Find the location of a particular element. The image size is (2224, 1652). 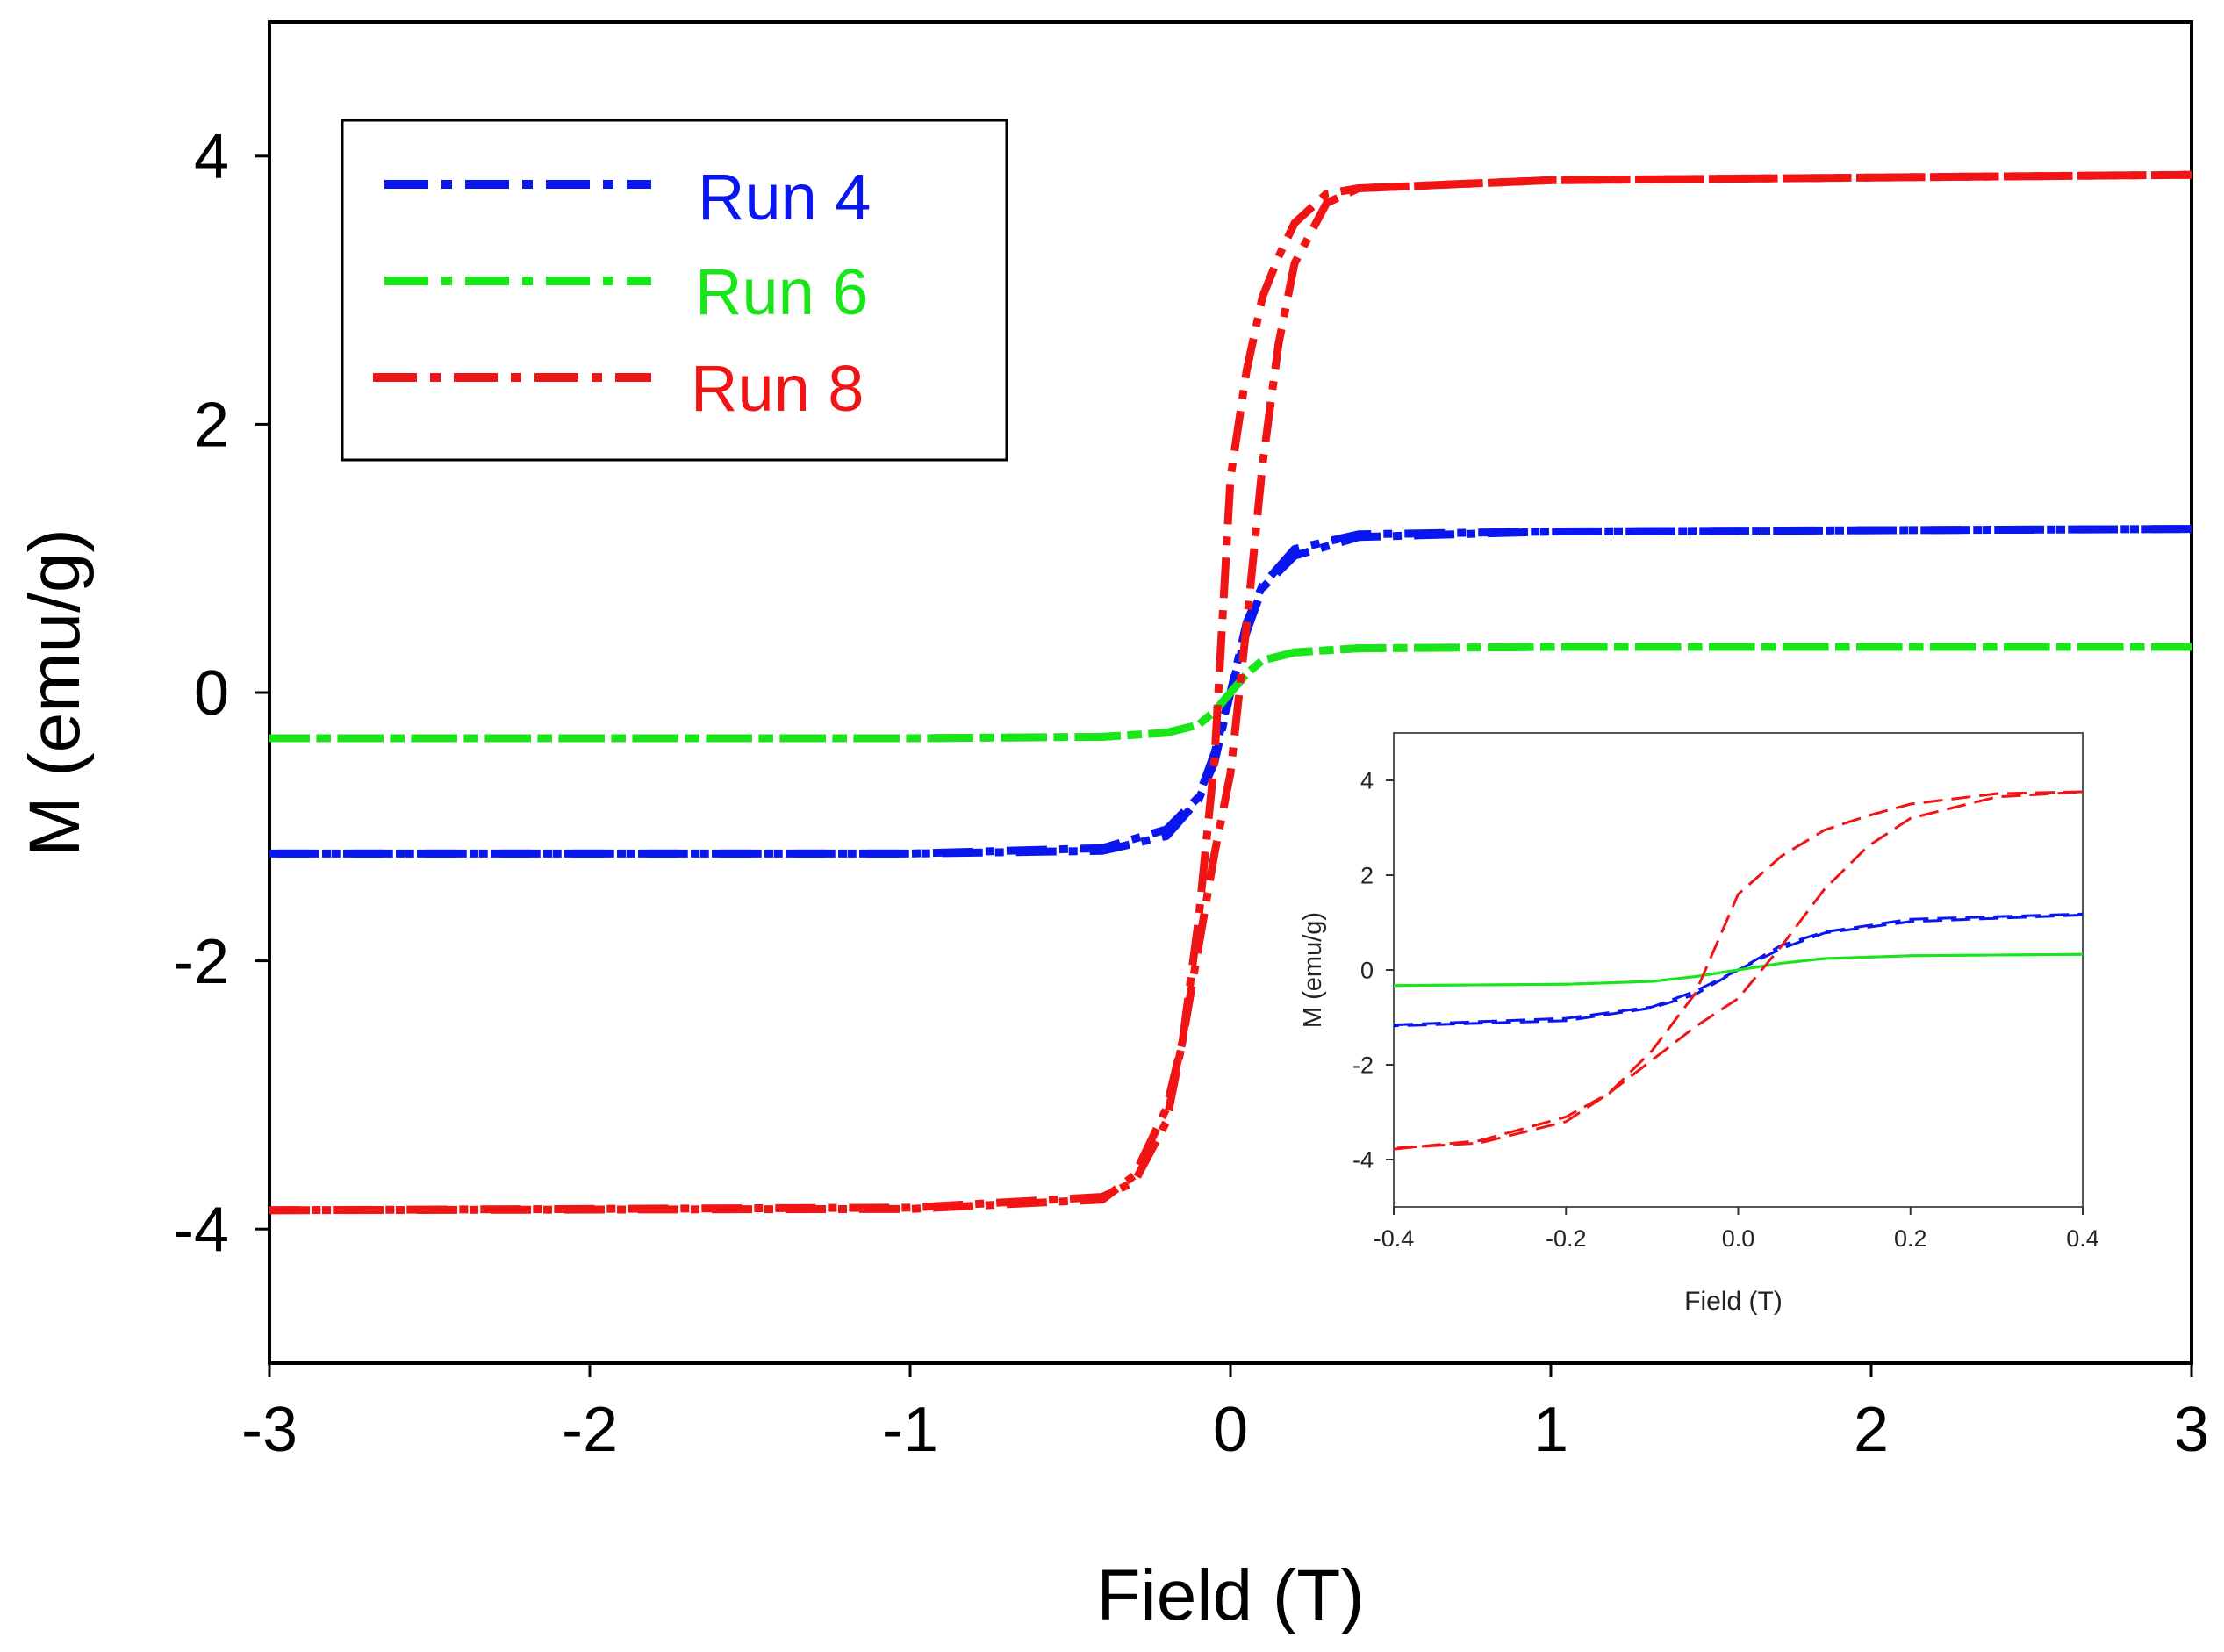

legend-label-run-4: Run 4 is located at coordinates (784, 197).